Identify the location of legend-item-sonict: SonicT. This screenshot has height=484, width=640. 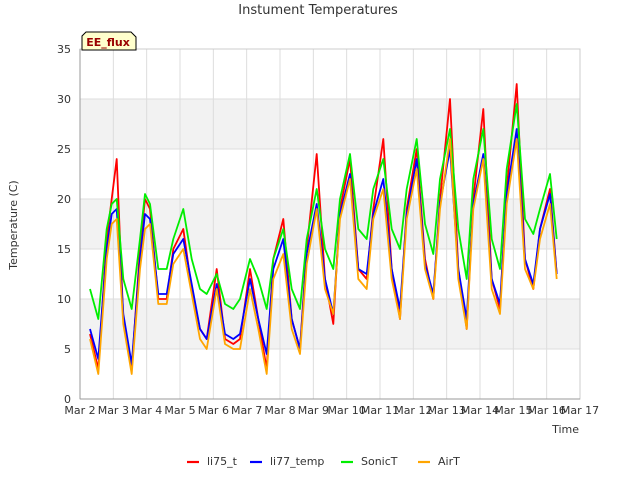
(369, 461).